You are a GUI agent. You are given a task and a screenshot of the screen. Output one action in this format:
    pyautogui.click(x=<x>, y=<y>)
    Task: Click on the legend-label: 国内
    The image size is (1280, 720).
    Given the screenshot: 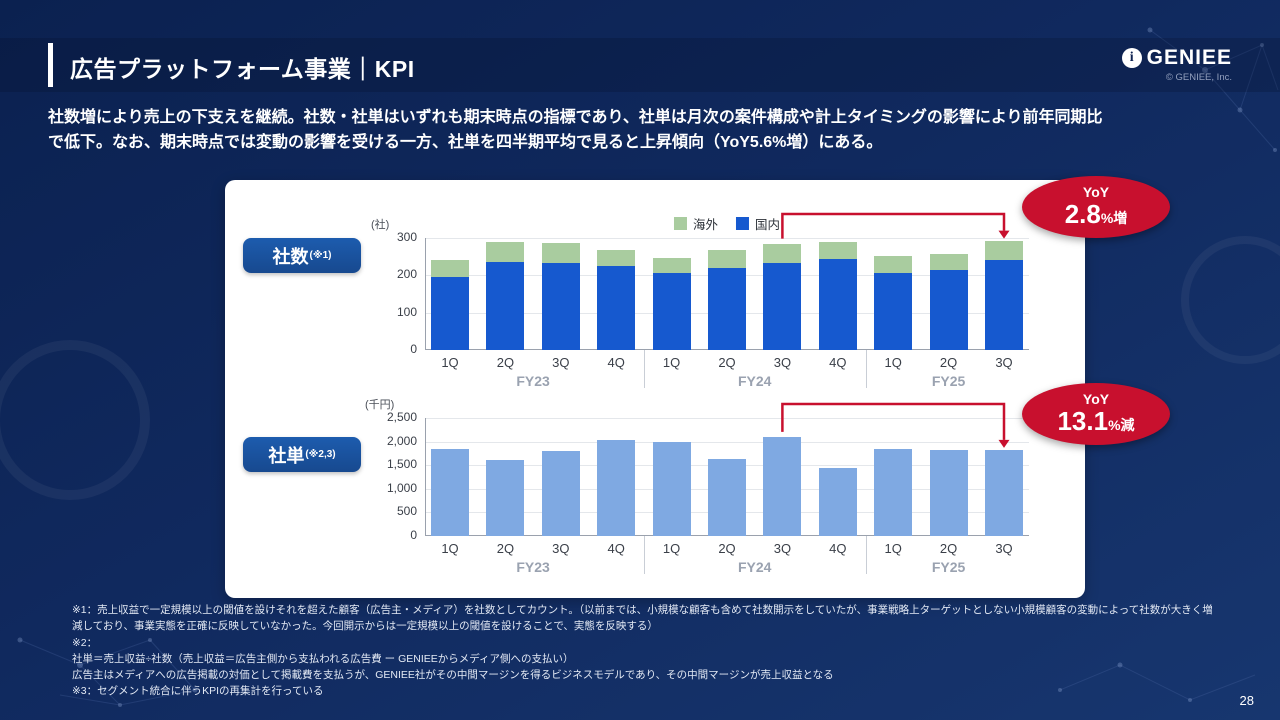 What is the action you would take?
    pyautogui.click(x=768, y=225)
    